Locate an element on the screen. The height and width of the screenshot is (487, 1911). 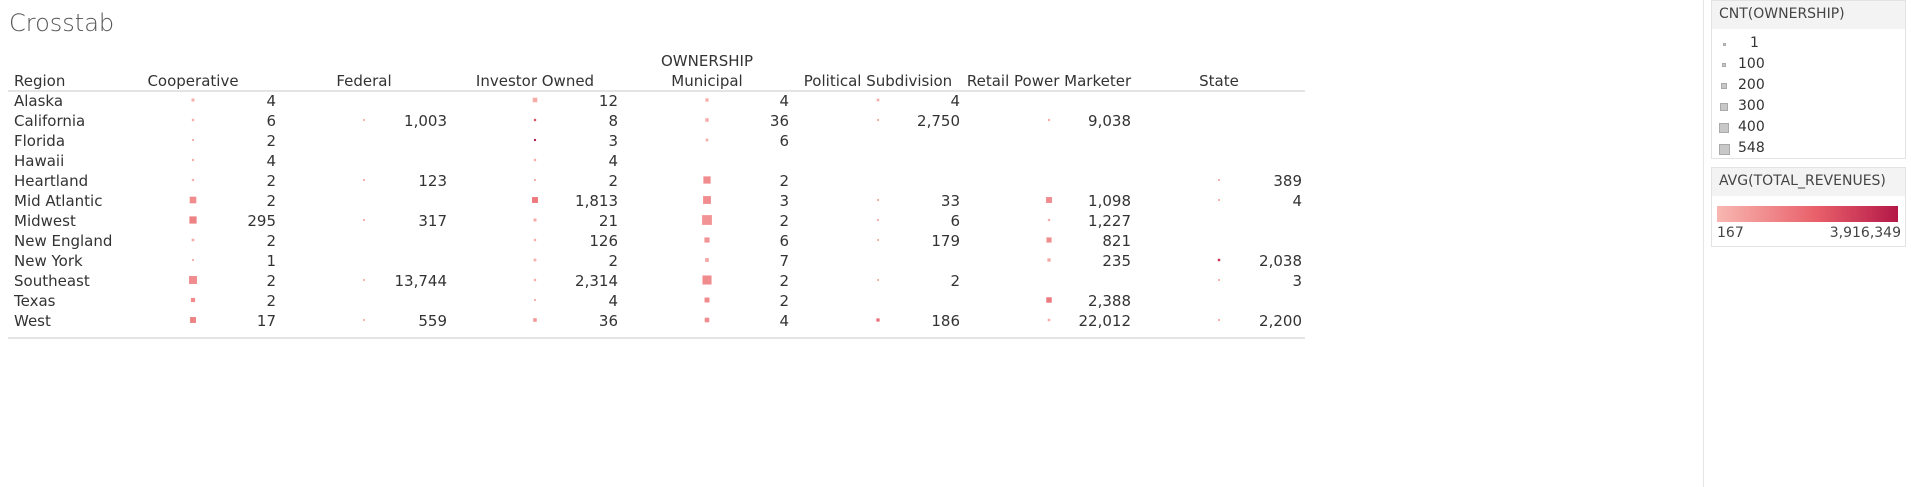
size-legend-item: 200 is located at coordinates (1807, 86).